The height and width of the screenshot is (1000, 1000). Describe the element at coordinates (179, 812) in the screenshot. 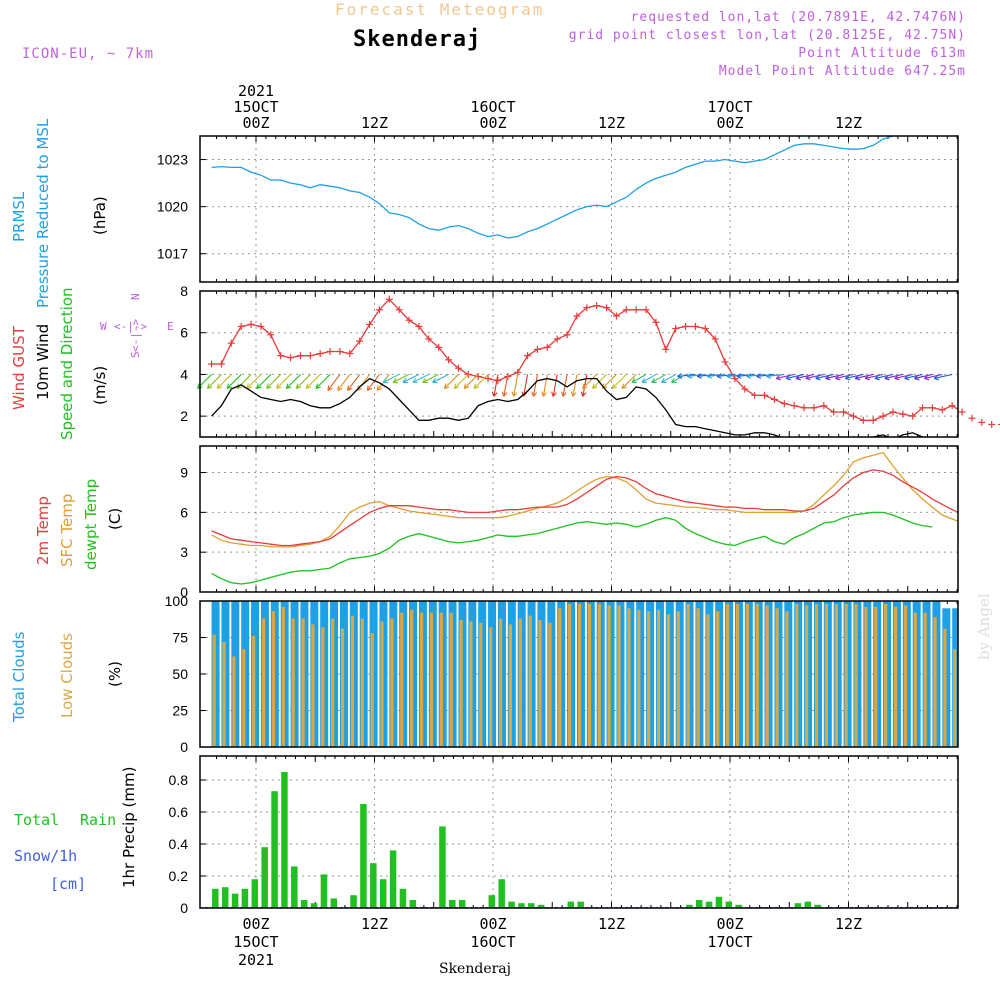

I see `y-tick-label: 0.6` at that location.